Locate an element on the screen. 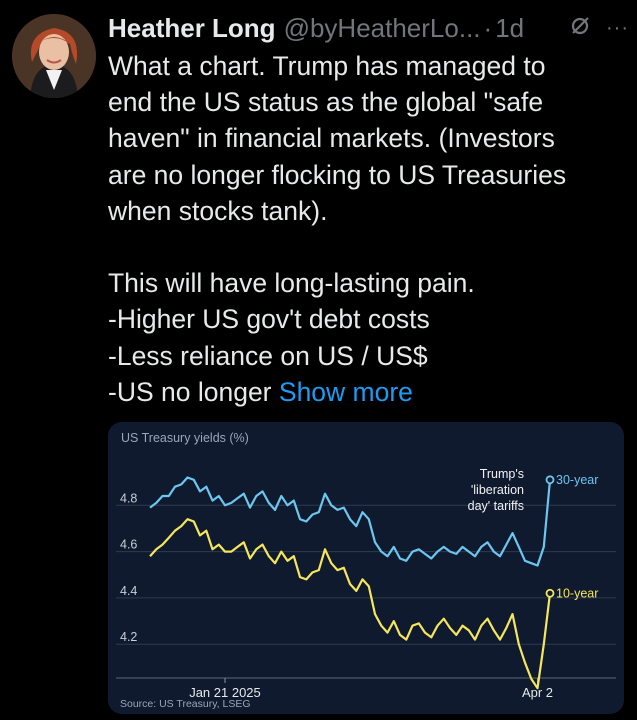 This screenshot has height=720, width=637. chart-title: US Treasury yields (%) is located at coordinates (185, 438).